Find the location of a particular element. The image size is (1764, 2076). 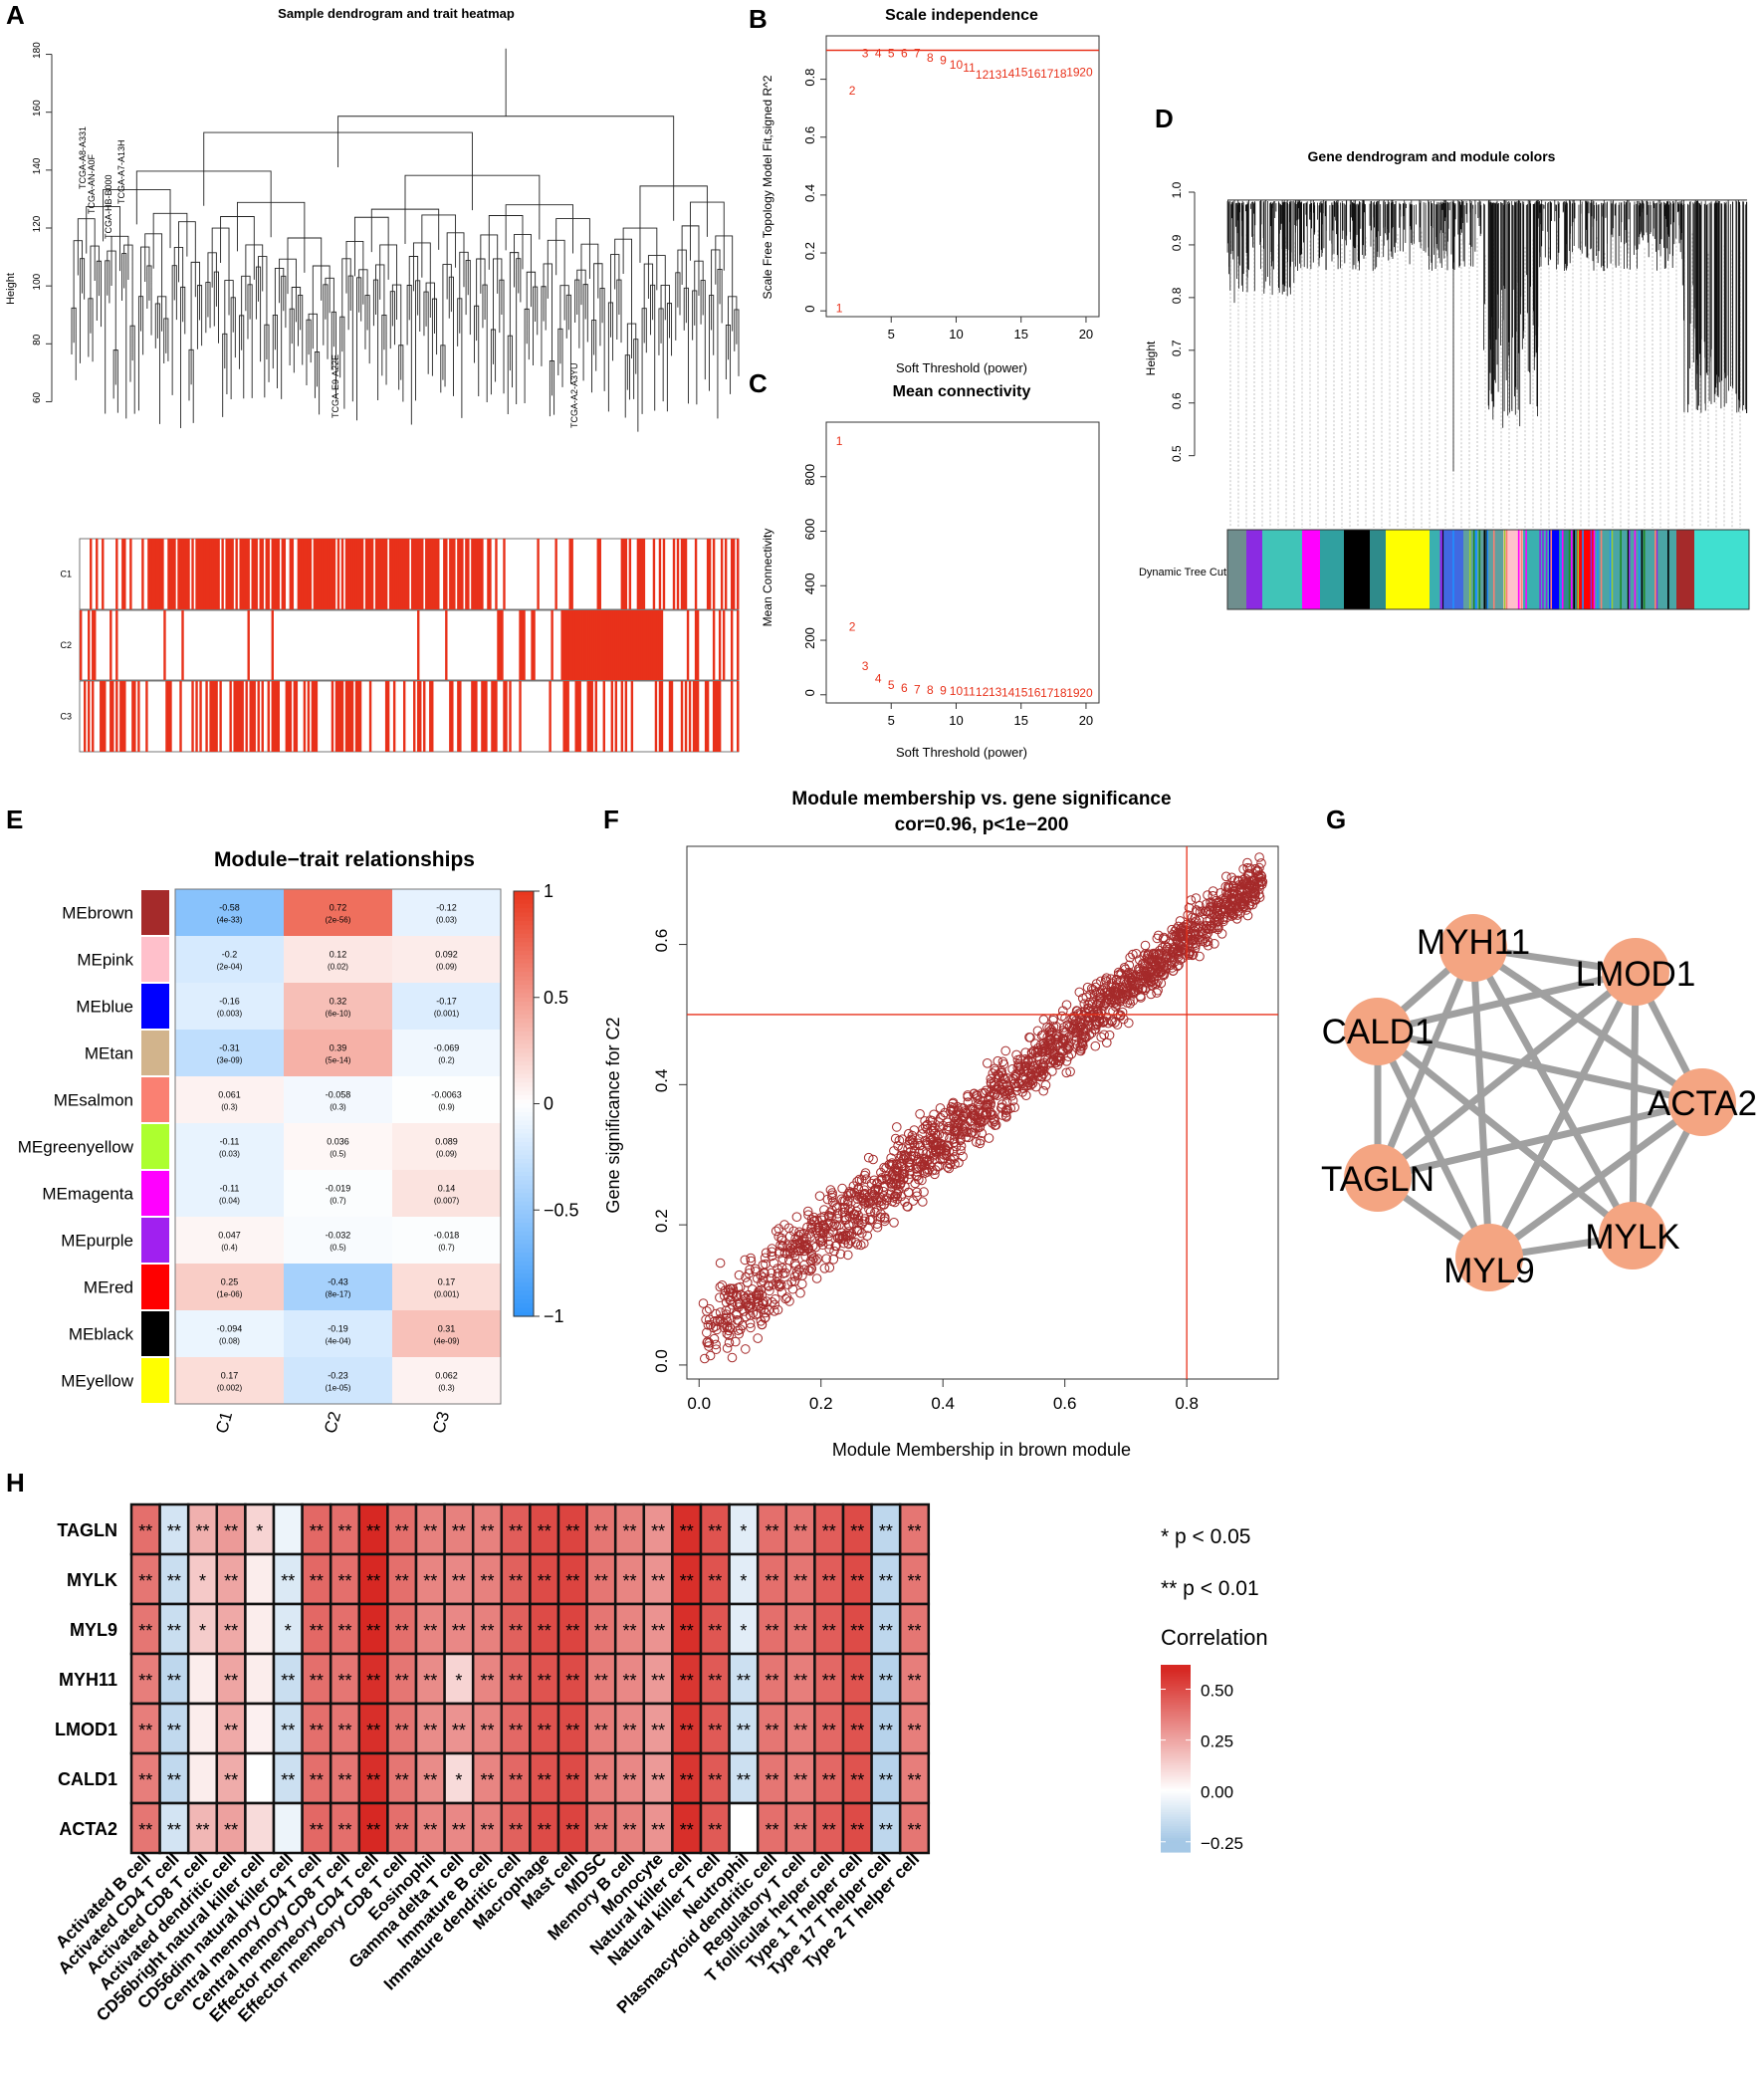

y-tick-label: 400 is located at coordinates (809, 583).